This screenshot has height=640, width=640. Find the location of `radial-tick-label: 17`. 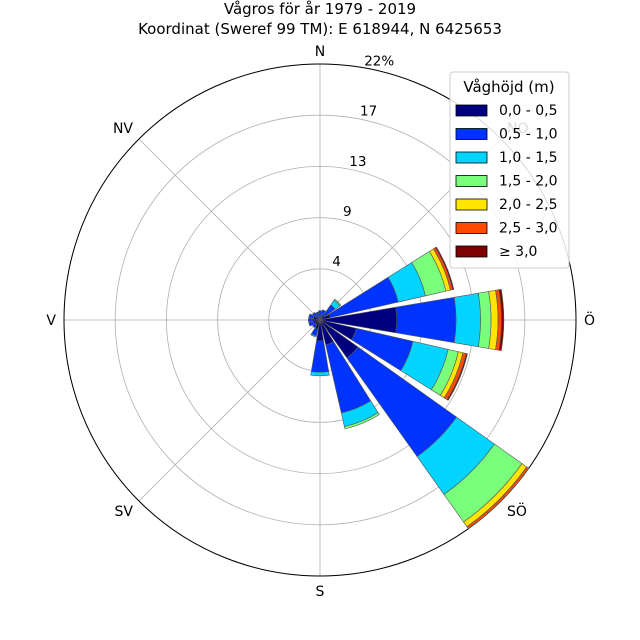

radial-tick-label: 17 is located at coordinates (368, 112).